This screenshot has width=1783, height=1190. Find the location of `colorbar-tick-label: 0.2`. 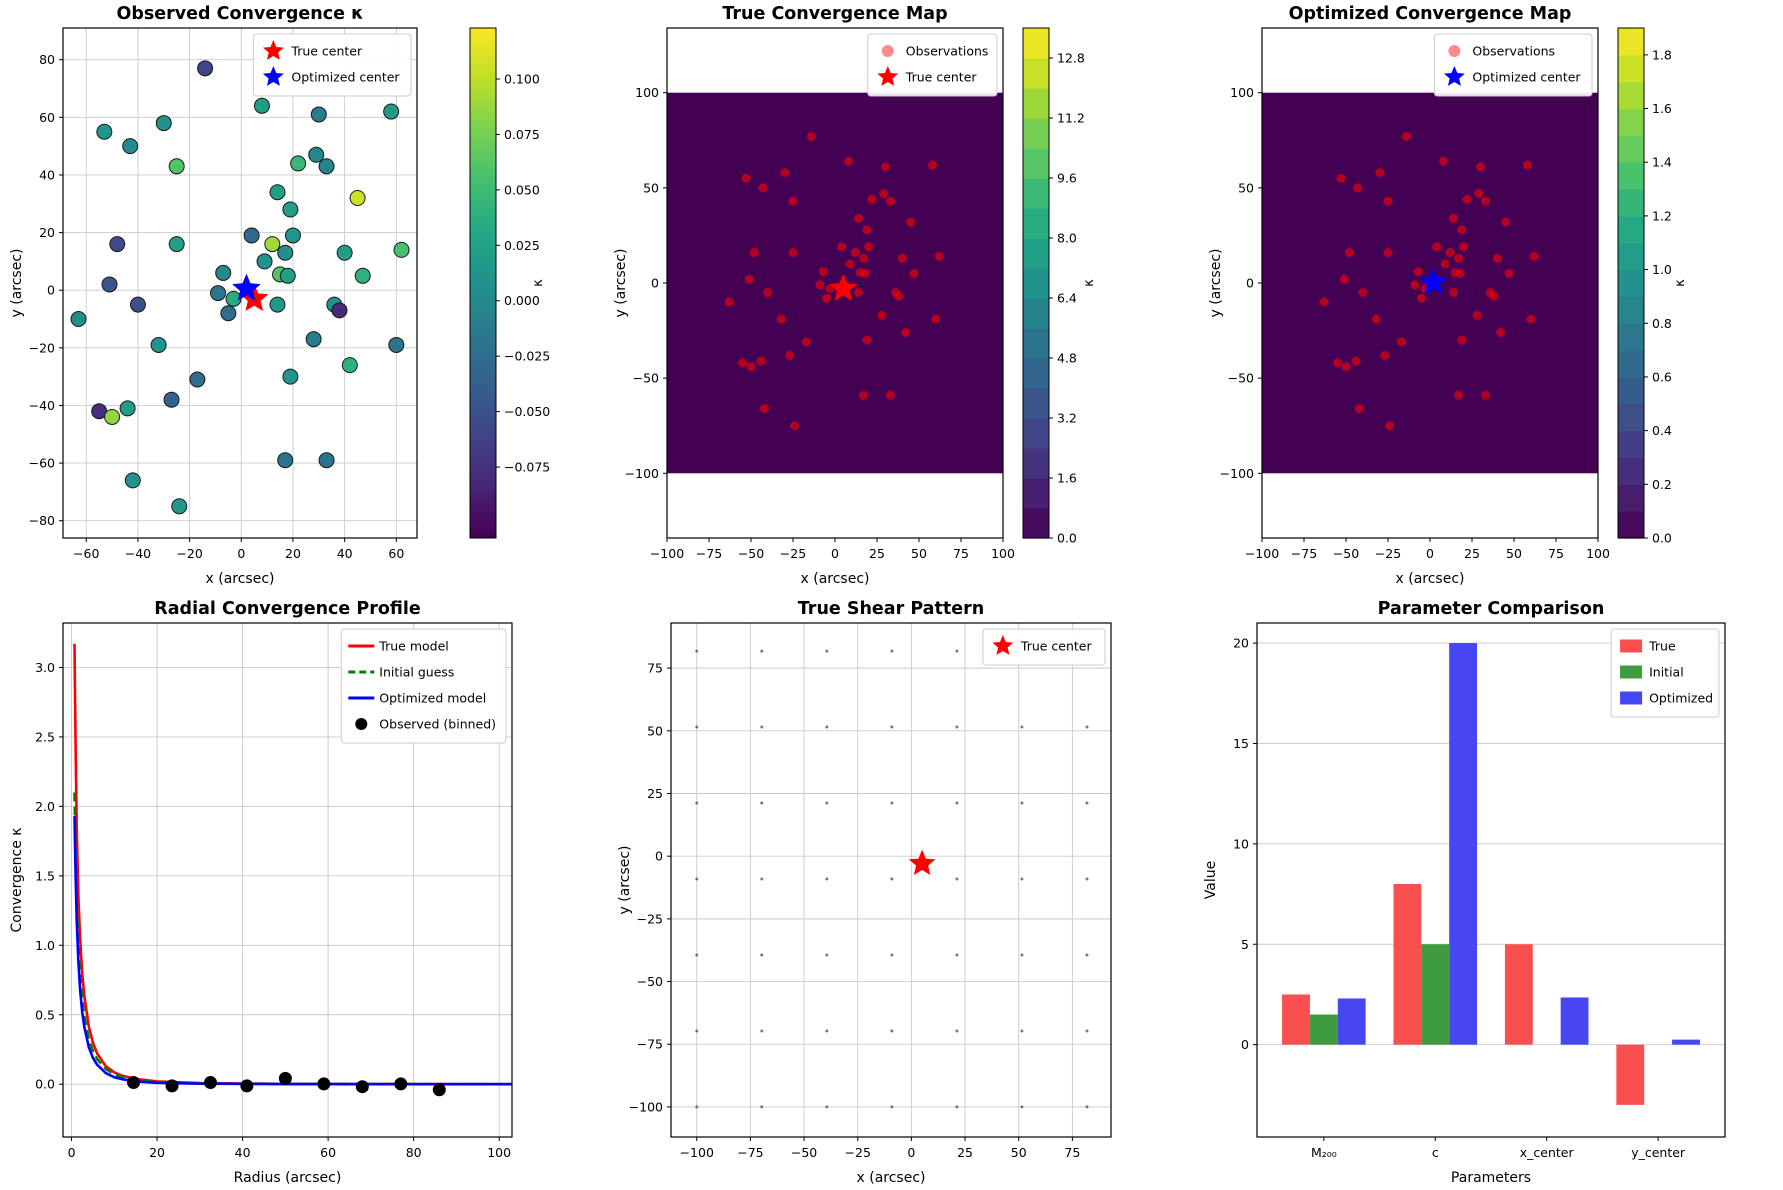

colorbar-tick-label: 0.2 is located at coordinates (1662, 484).